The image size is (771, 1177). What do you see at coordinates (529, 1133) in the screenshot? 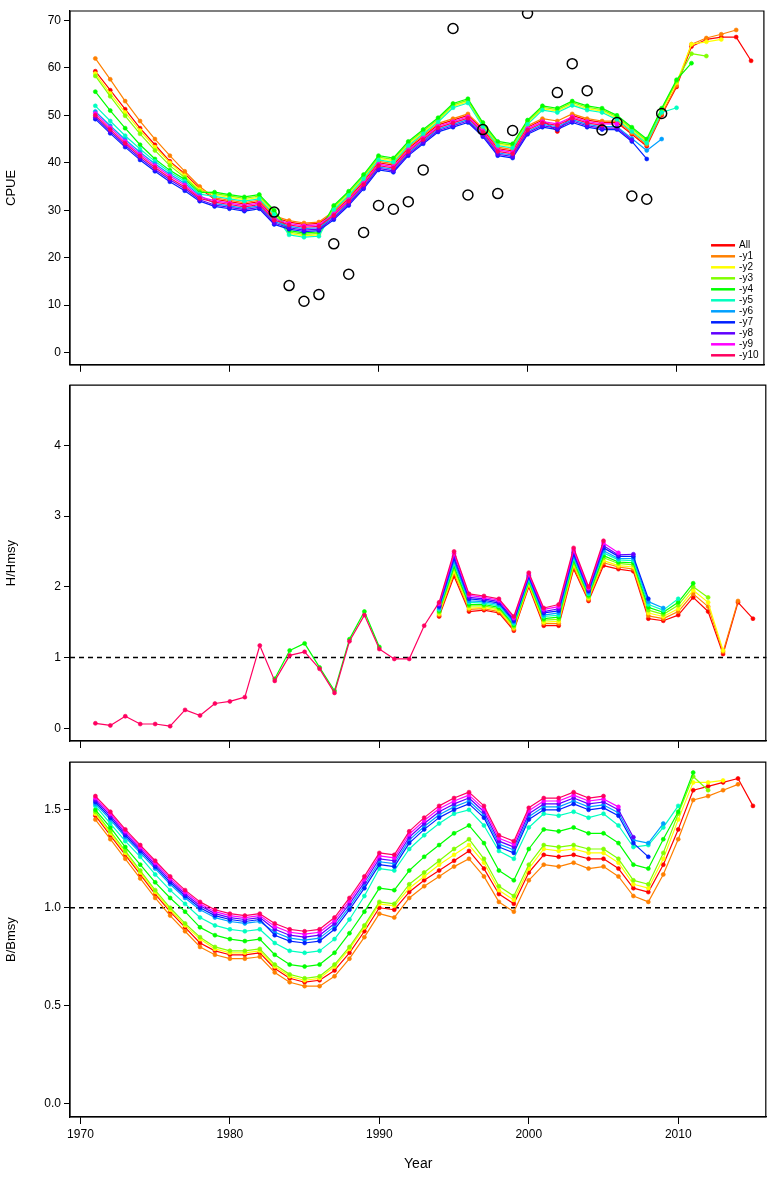
I see `x-tick-label: 2000` at bounding box center [529, 1133].